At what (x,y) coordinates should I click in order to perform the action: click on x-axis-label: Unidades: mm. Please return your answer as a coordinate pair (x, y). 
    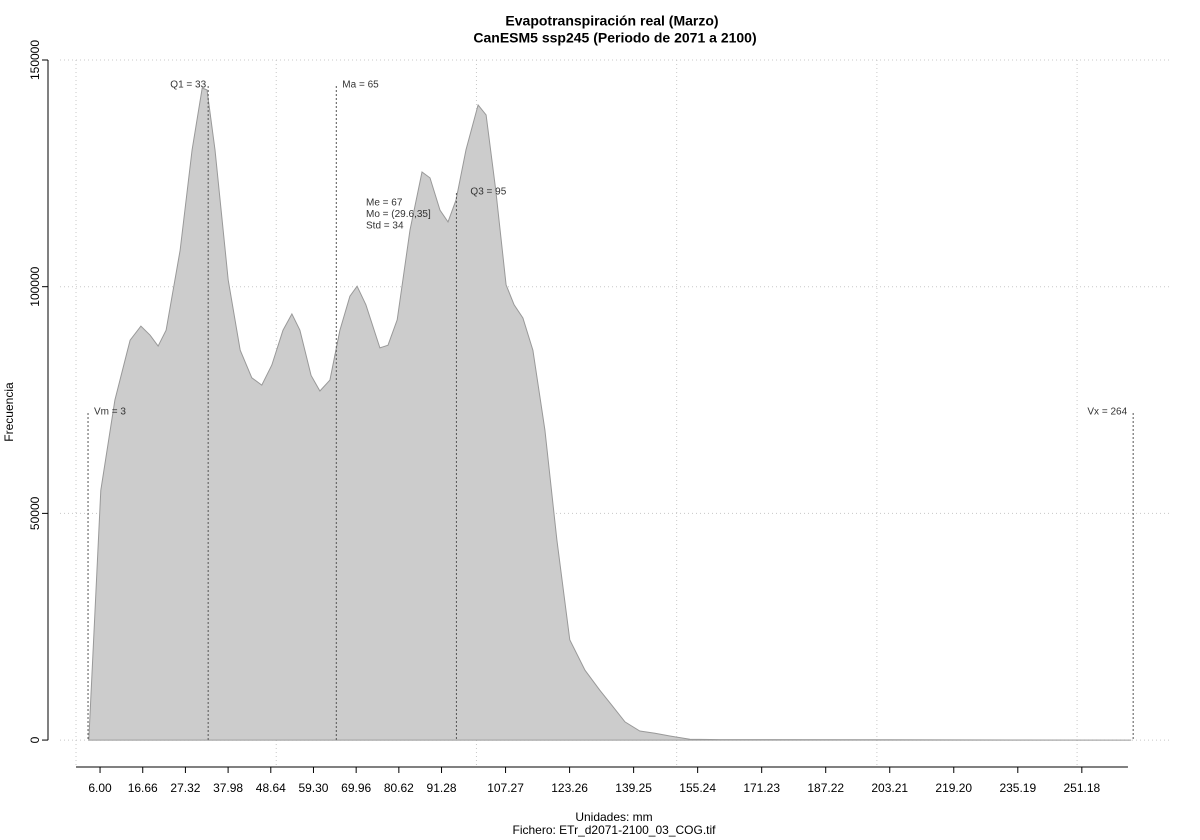
    Looking at the image, I should click on (613, 817).